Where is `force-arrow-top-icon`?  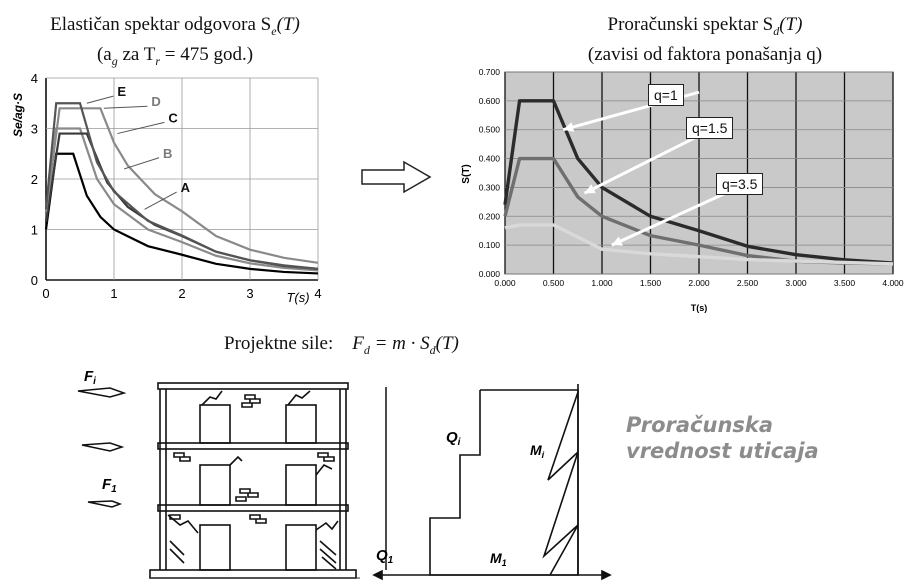 force-arrow-top-icon is located at coordinates (102, 392).